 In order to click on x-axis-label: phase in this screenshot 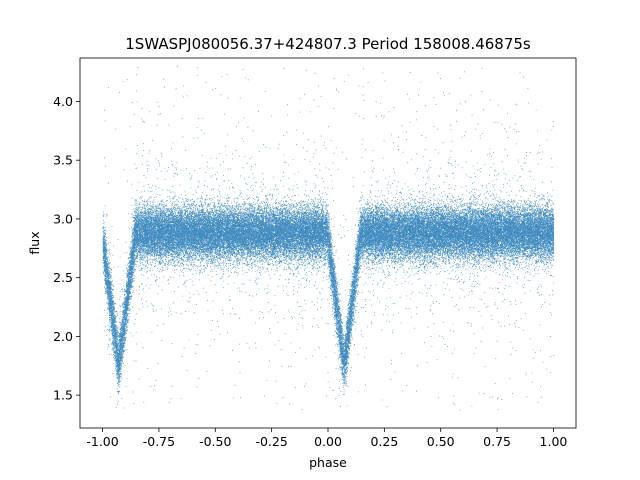, I will do `click(328, 462)`.